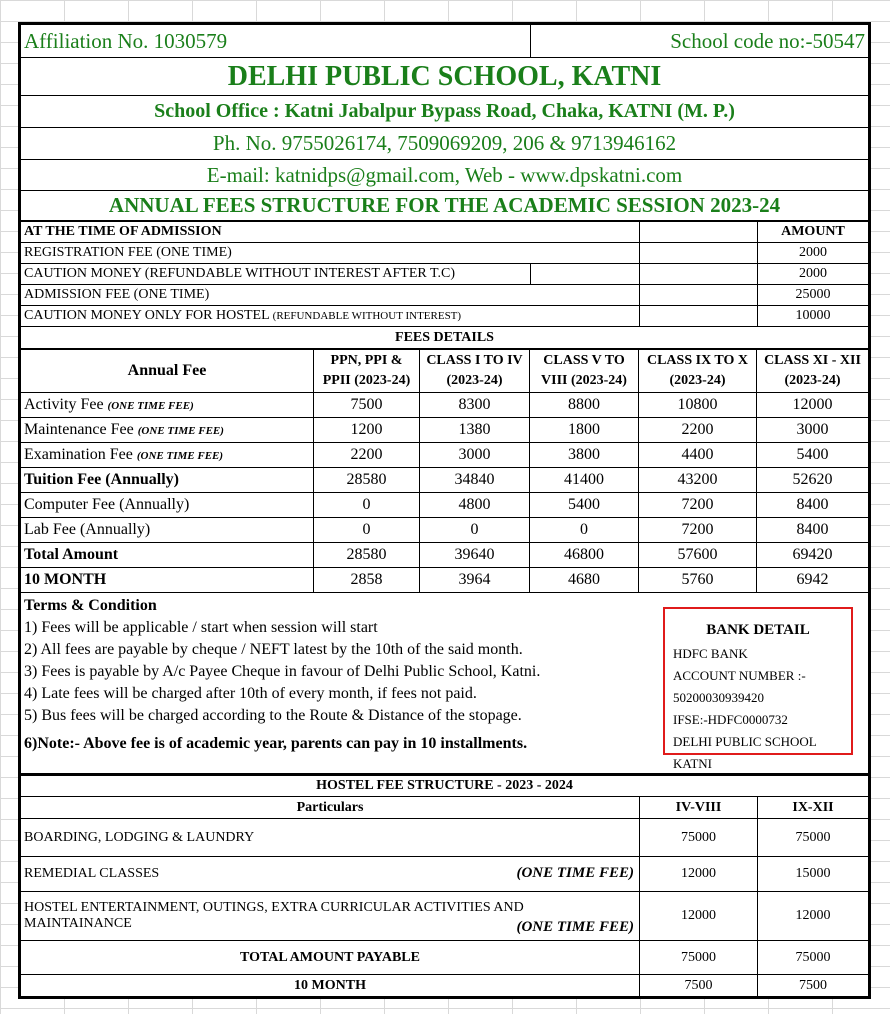  What do you see at coordinates (812, 555) in the screenshot?
I see `fees-value: 69420` at bounding box center [812, 555].